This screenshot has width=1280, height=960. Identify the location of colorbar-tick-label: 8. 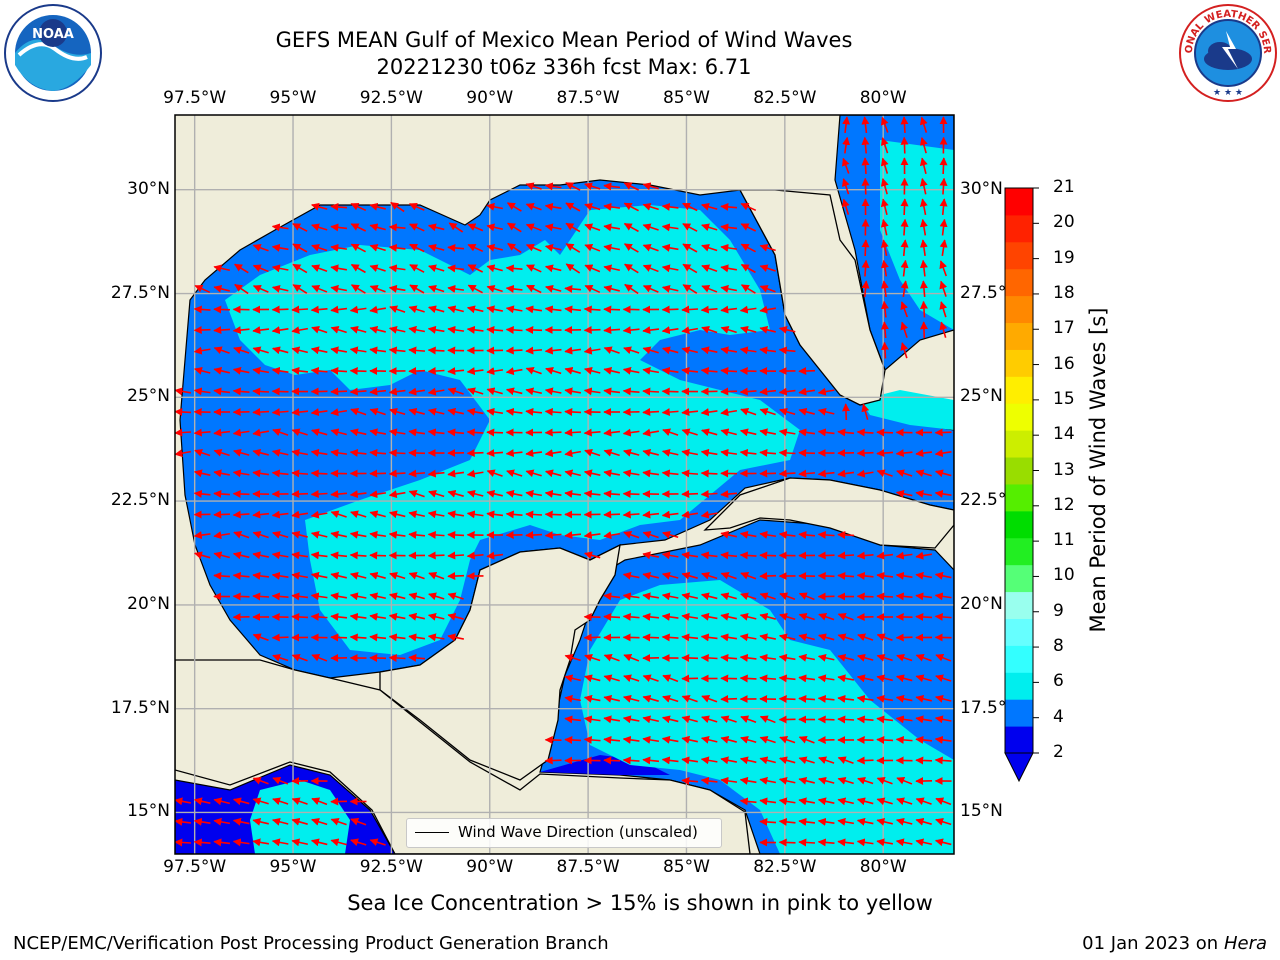
(1058, 646).